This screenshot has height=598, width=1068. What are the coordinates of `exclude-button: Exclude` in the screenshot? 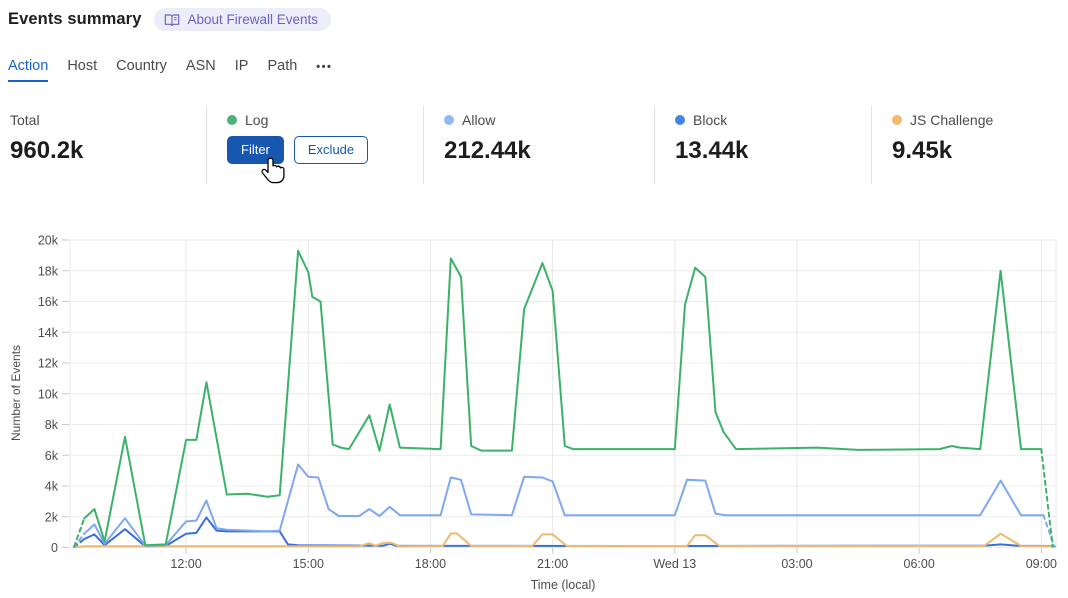 It's located at (331, 150).